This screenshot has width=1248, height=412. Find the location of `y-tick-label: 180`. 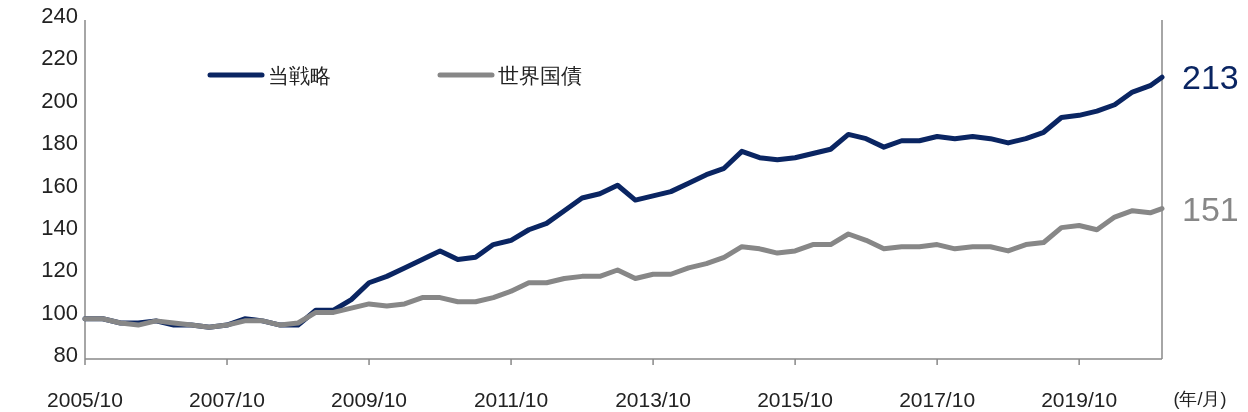

y-tick-label: 180 is located at coordinates (59, 143).